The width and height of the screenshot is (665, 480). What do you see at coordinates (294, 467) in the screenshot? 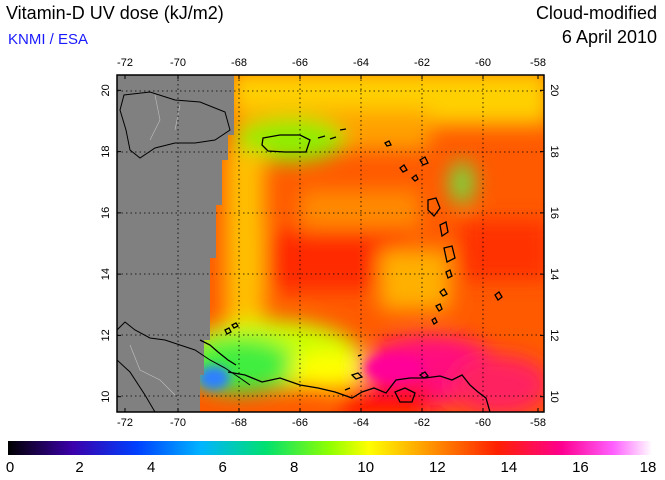
I see `colorbar-label: 8` at bounding box center [294, 467].